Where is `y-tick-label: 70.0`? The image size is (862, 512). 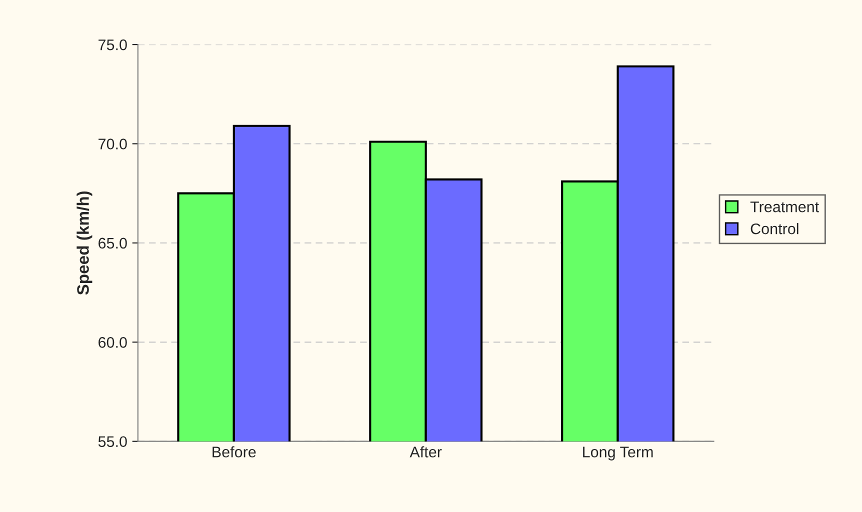
y-tick-label: 70.0 is located at coordinates (112, 144).